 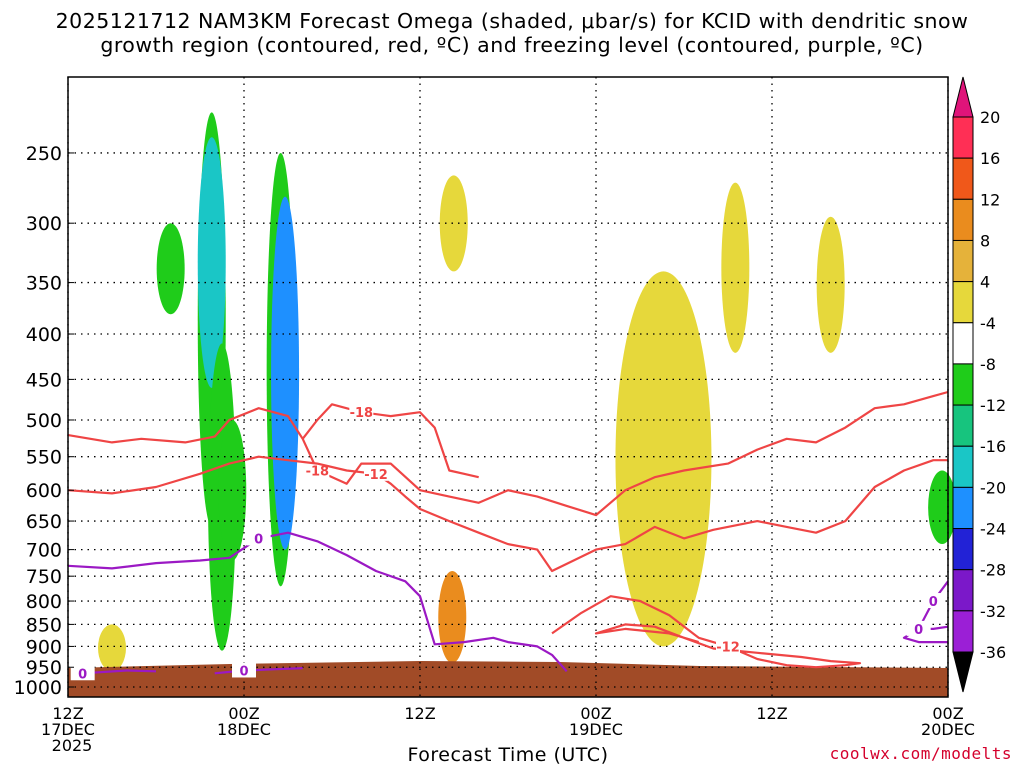 What do you see at coordinates (993, 570) in the screenshot?
I see `colorbar-label-11: -28` at bounding box center [993, 570].